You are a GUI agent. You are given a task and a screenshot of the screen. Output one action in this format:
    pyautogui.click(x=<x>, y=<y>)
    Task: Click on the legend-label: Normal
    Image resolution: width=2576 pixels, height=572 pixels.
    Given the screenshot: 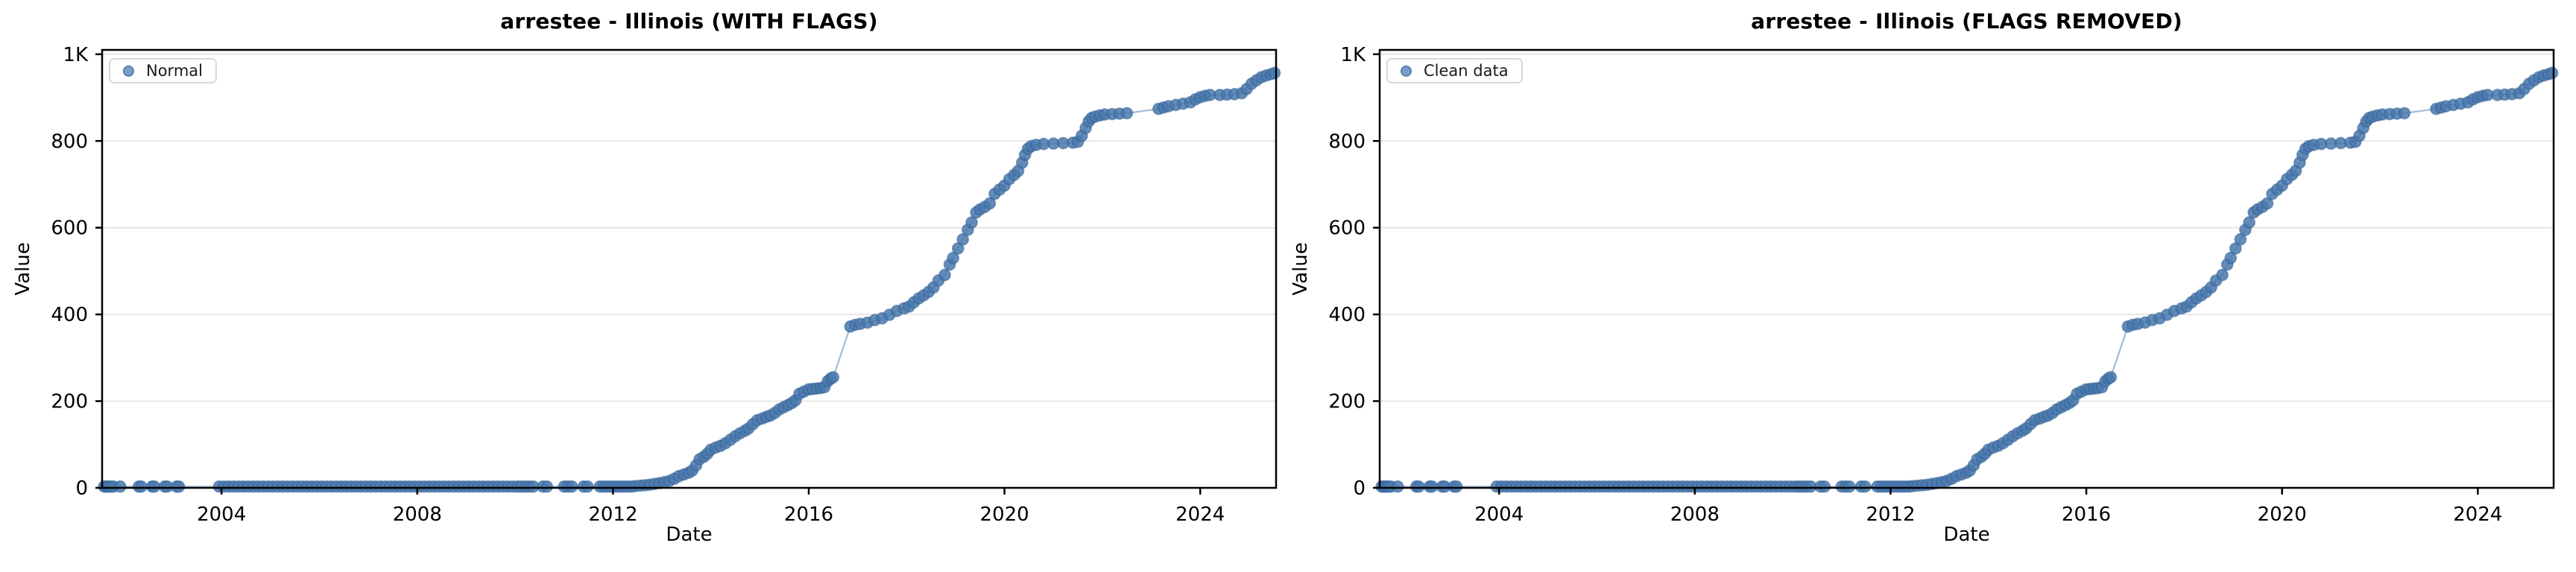 What is the action you would take?
    pyautogui.click(x=174, y=71)
    